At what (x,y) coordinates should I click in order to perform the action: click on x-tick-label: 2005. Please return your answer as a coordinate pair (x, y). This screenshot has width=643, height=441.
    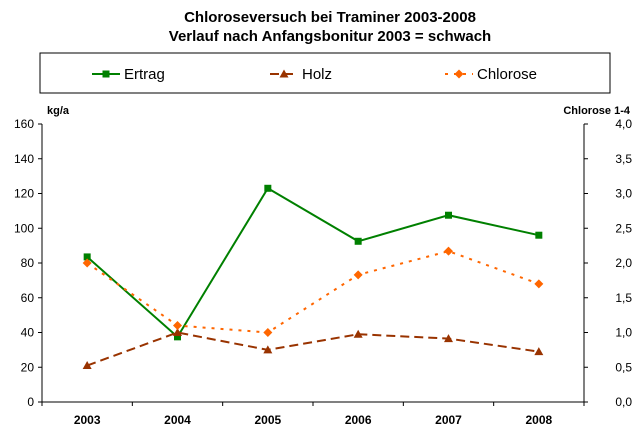
    Looking at the image, I should click on (267, 420).